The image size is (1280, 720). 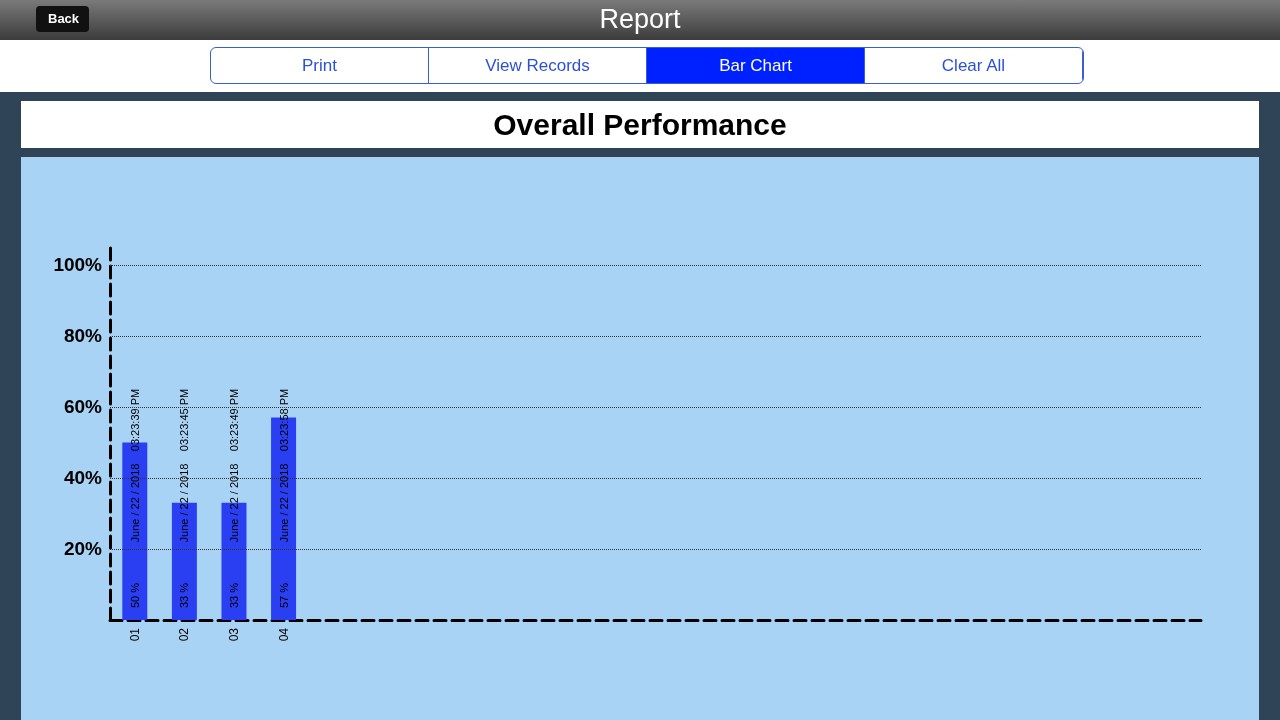 I want to click on tab-button: Bar Chart, so click(x=756, y=65).